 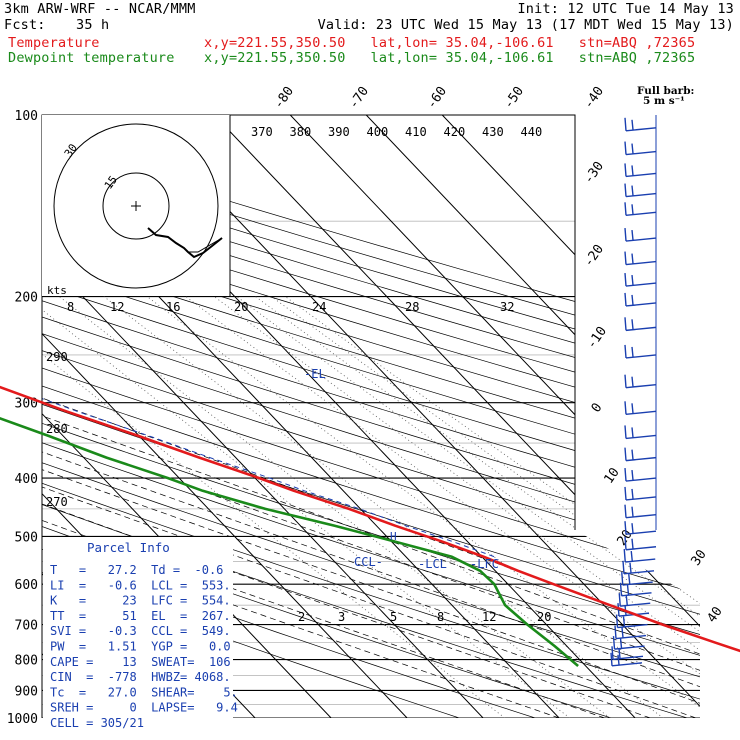 I want to click on el-annotation: -EL, so click(x=315, y=374).